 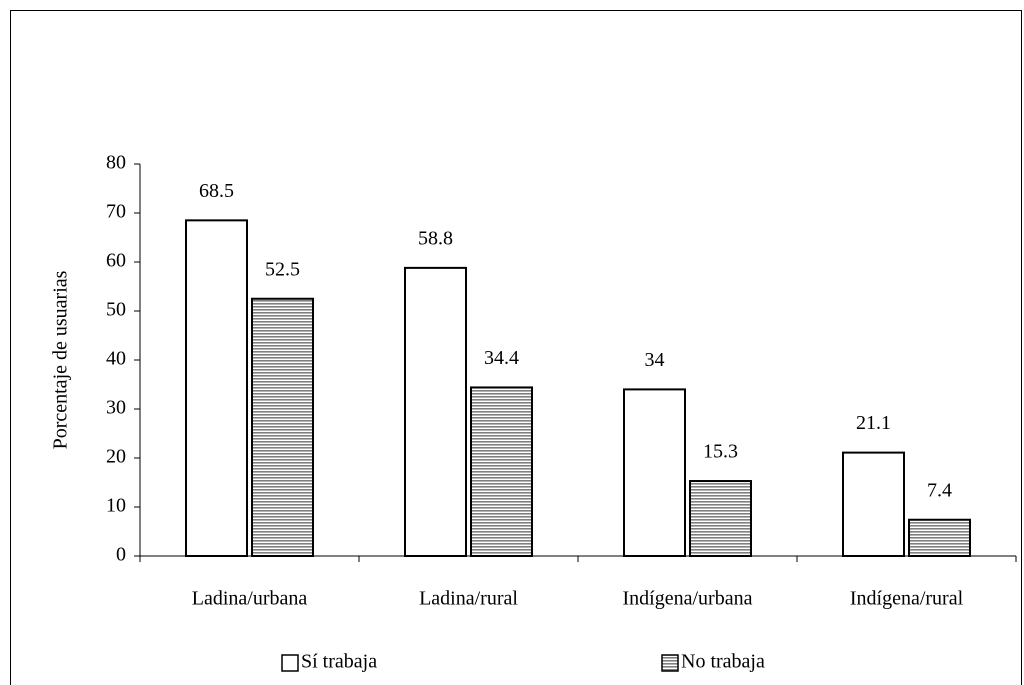 I want to click on y-axis-title: Porcentaje de usuarias, so click(x=61, y=359).